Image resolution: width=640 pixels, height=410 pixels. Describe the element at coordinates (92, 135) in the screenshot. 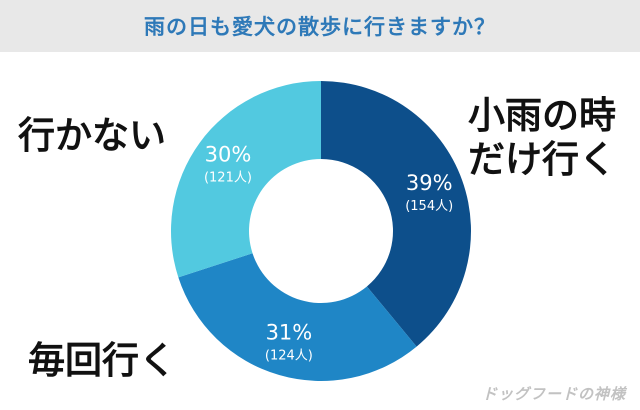

I see `category-label-dont-go: 行かない` at that location.